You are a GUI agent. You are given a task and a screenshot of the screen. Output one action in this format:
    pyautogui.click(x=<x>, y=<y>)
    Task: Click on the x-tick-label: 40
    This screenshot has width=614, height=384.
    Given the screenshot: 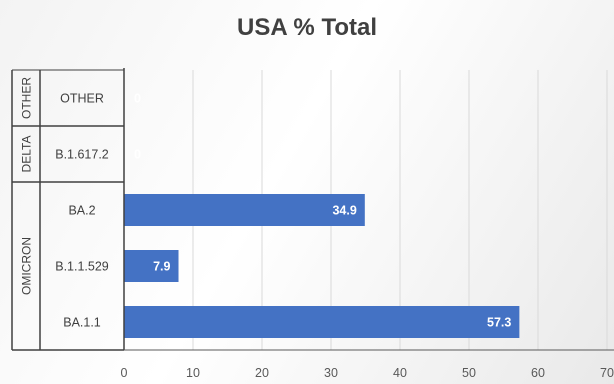 What is the action you would take?
    pyautogui.click(x=400, y=373)
    